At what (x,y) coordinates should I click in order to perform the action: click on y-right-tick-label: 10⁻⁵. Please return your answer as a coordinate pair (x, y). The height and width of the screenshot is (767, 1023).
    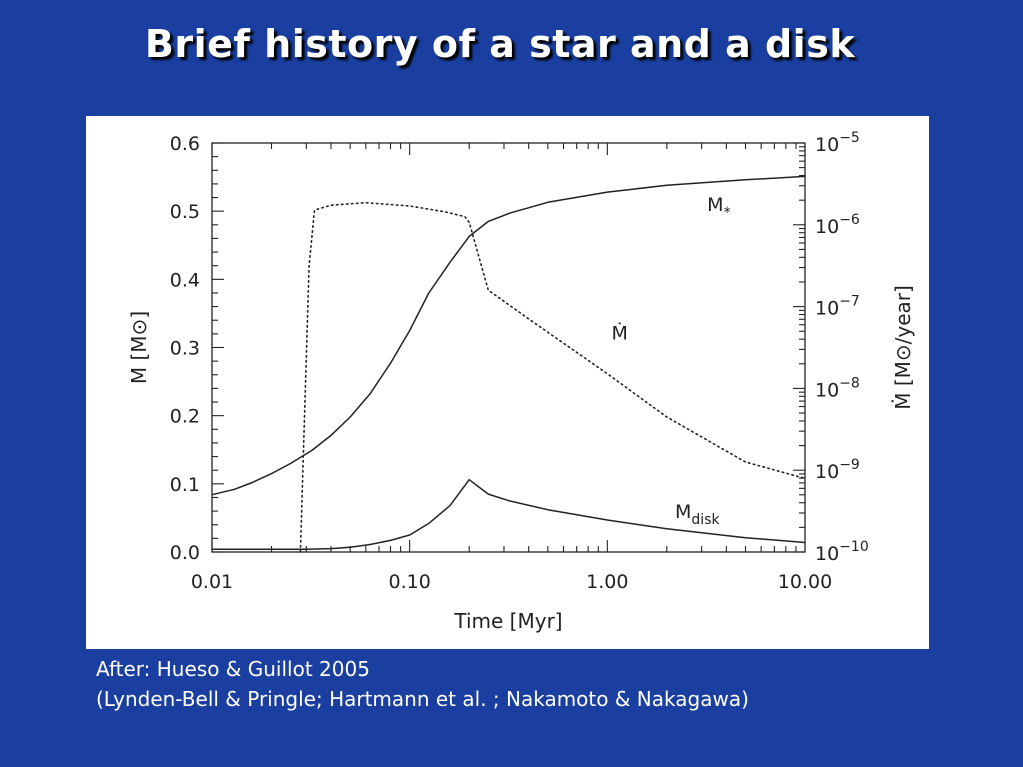
    Looking at the image, I should click on (837, 143).